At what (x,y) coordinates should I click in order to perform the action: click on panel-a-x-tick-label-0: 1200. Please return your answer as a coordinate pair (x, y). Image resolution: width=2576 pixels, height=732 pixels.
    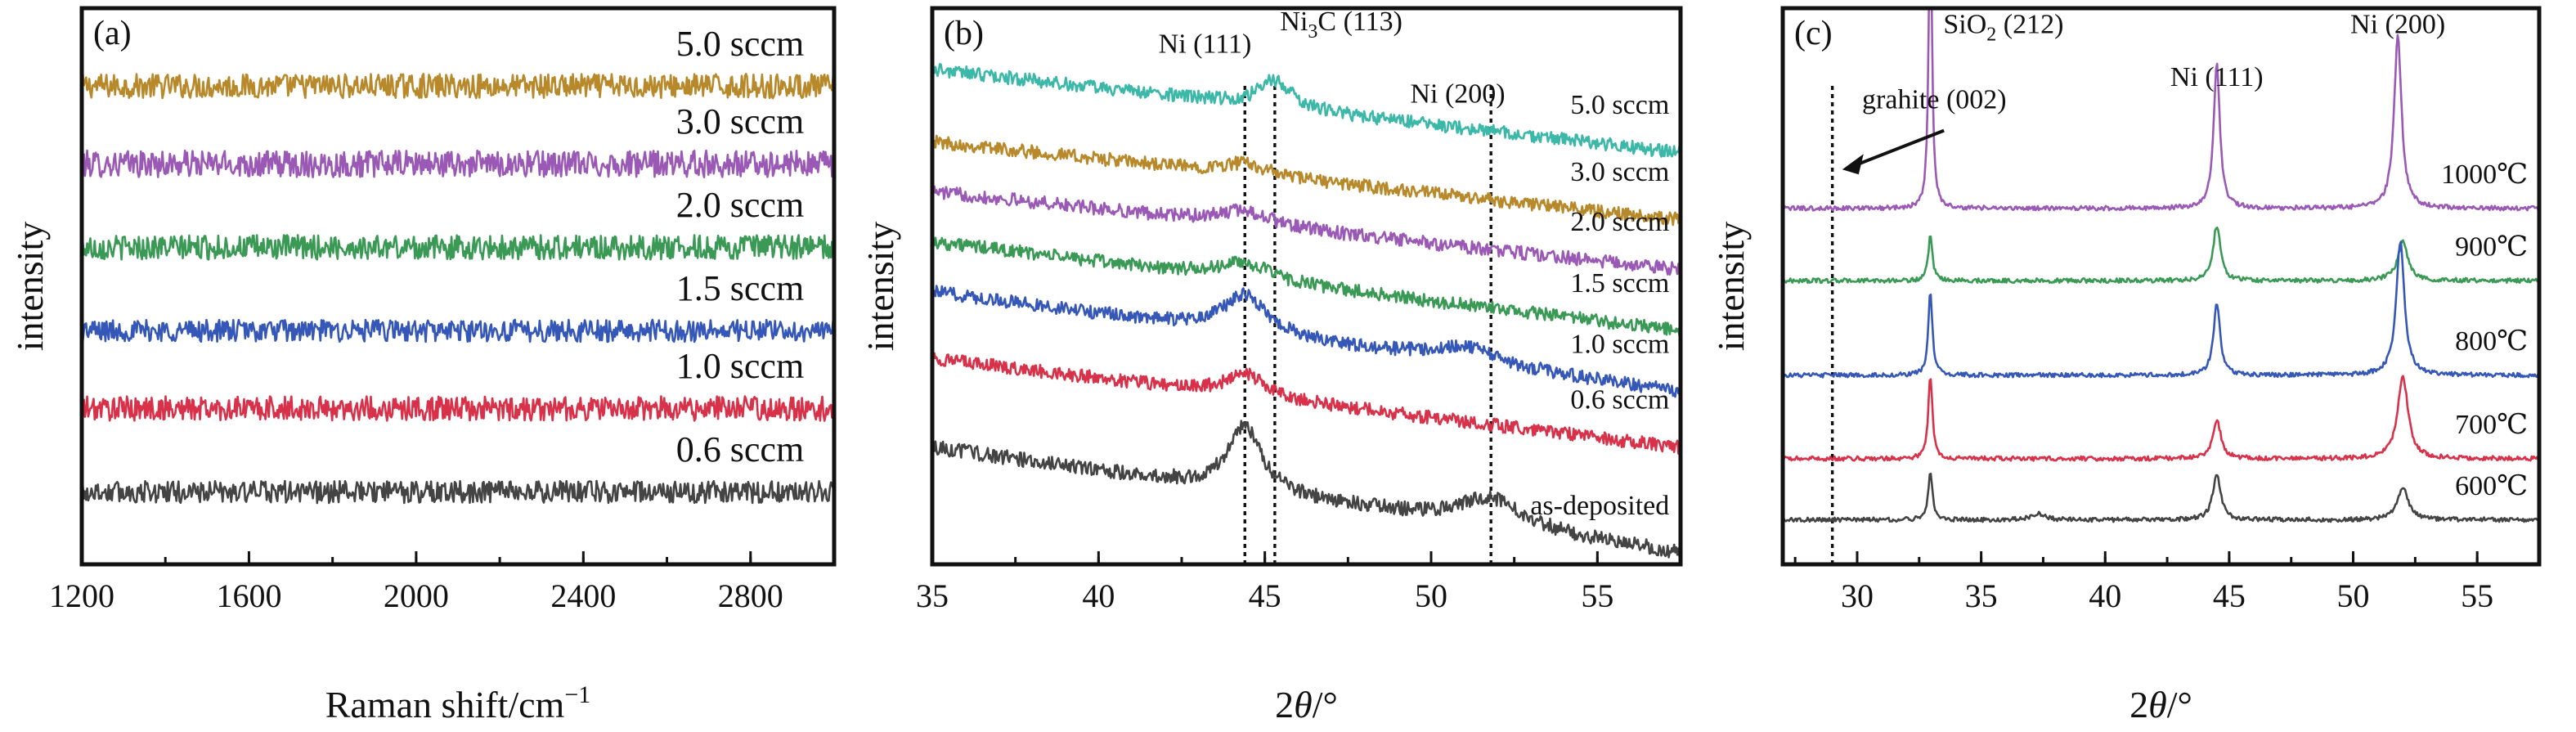
    Looking at the image, I should click on (81, 595).